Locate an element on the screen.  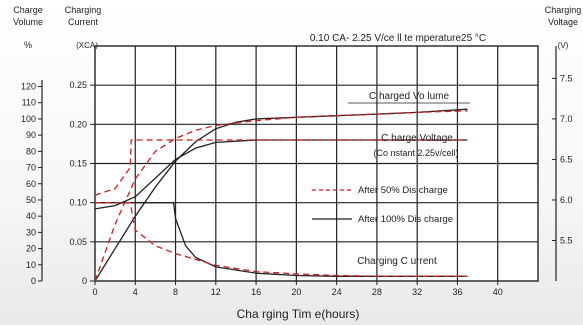
x-tick-label: 40 is located at coordinates (498, 292).